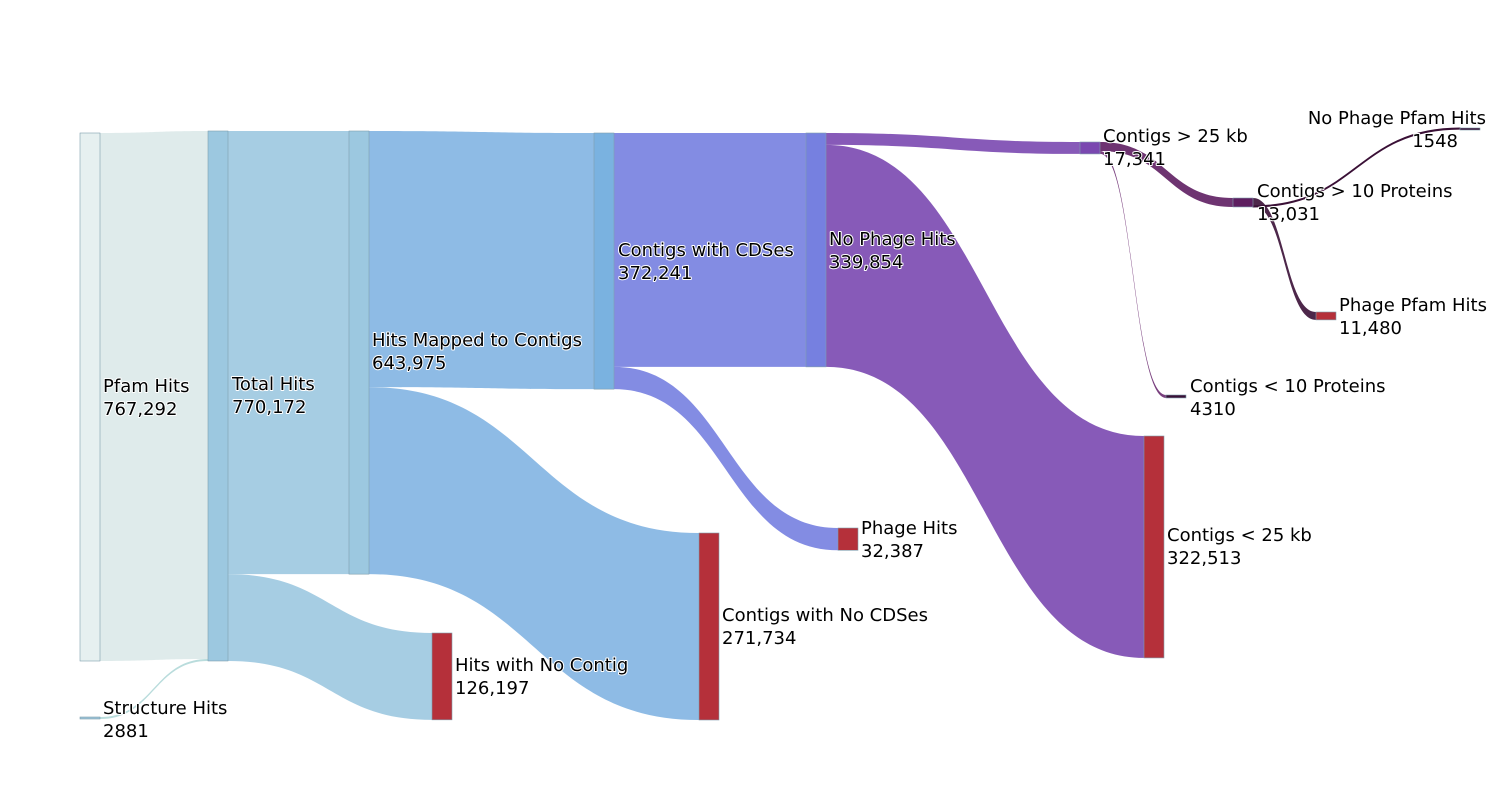 The image size is (1500, 800). What do you see at coordinates (892, 551) in the screenshot?
I see `node-value-phage: 32,387` at bounding box center [892, 551].